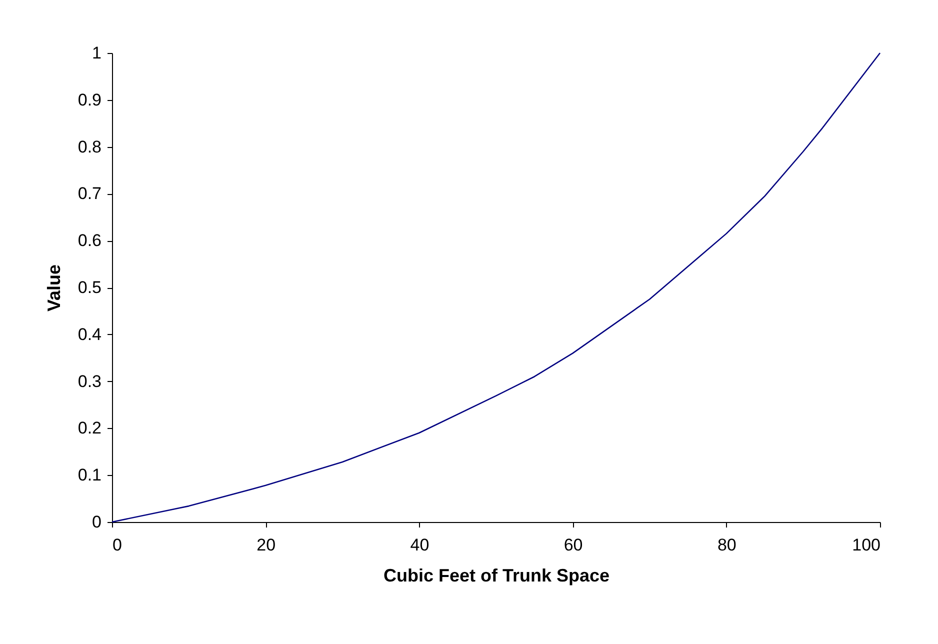  What do you see at coordinates (573, 545) in the screenshot?
I see `x-tick-label: 60` at bounding box center [573, 545].